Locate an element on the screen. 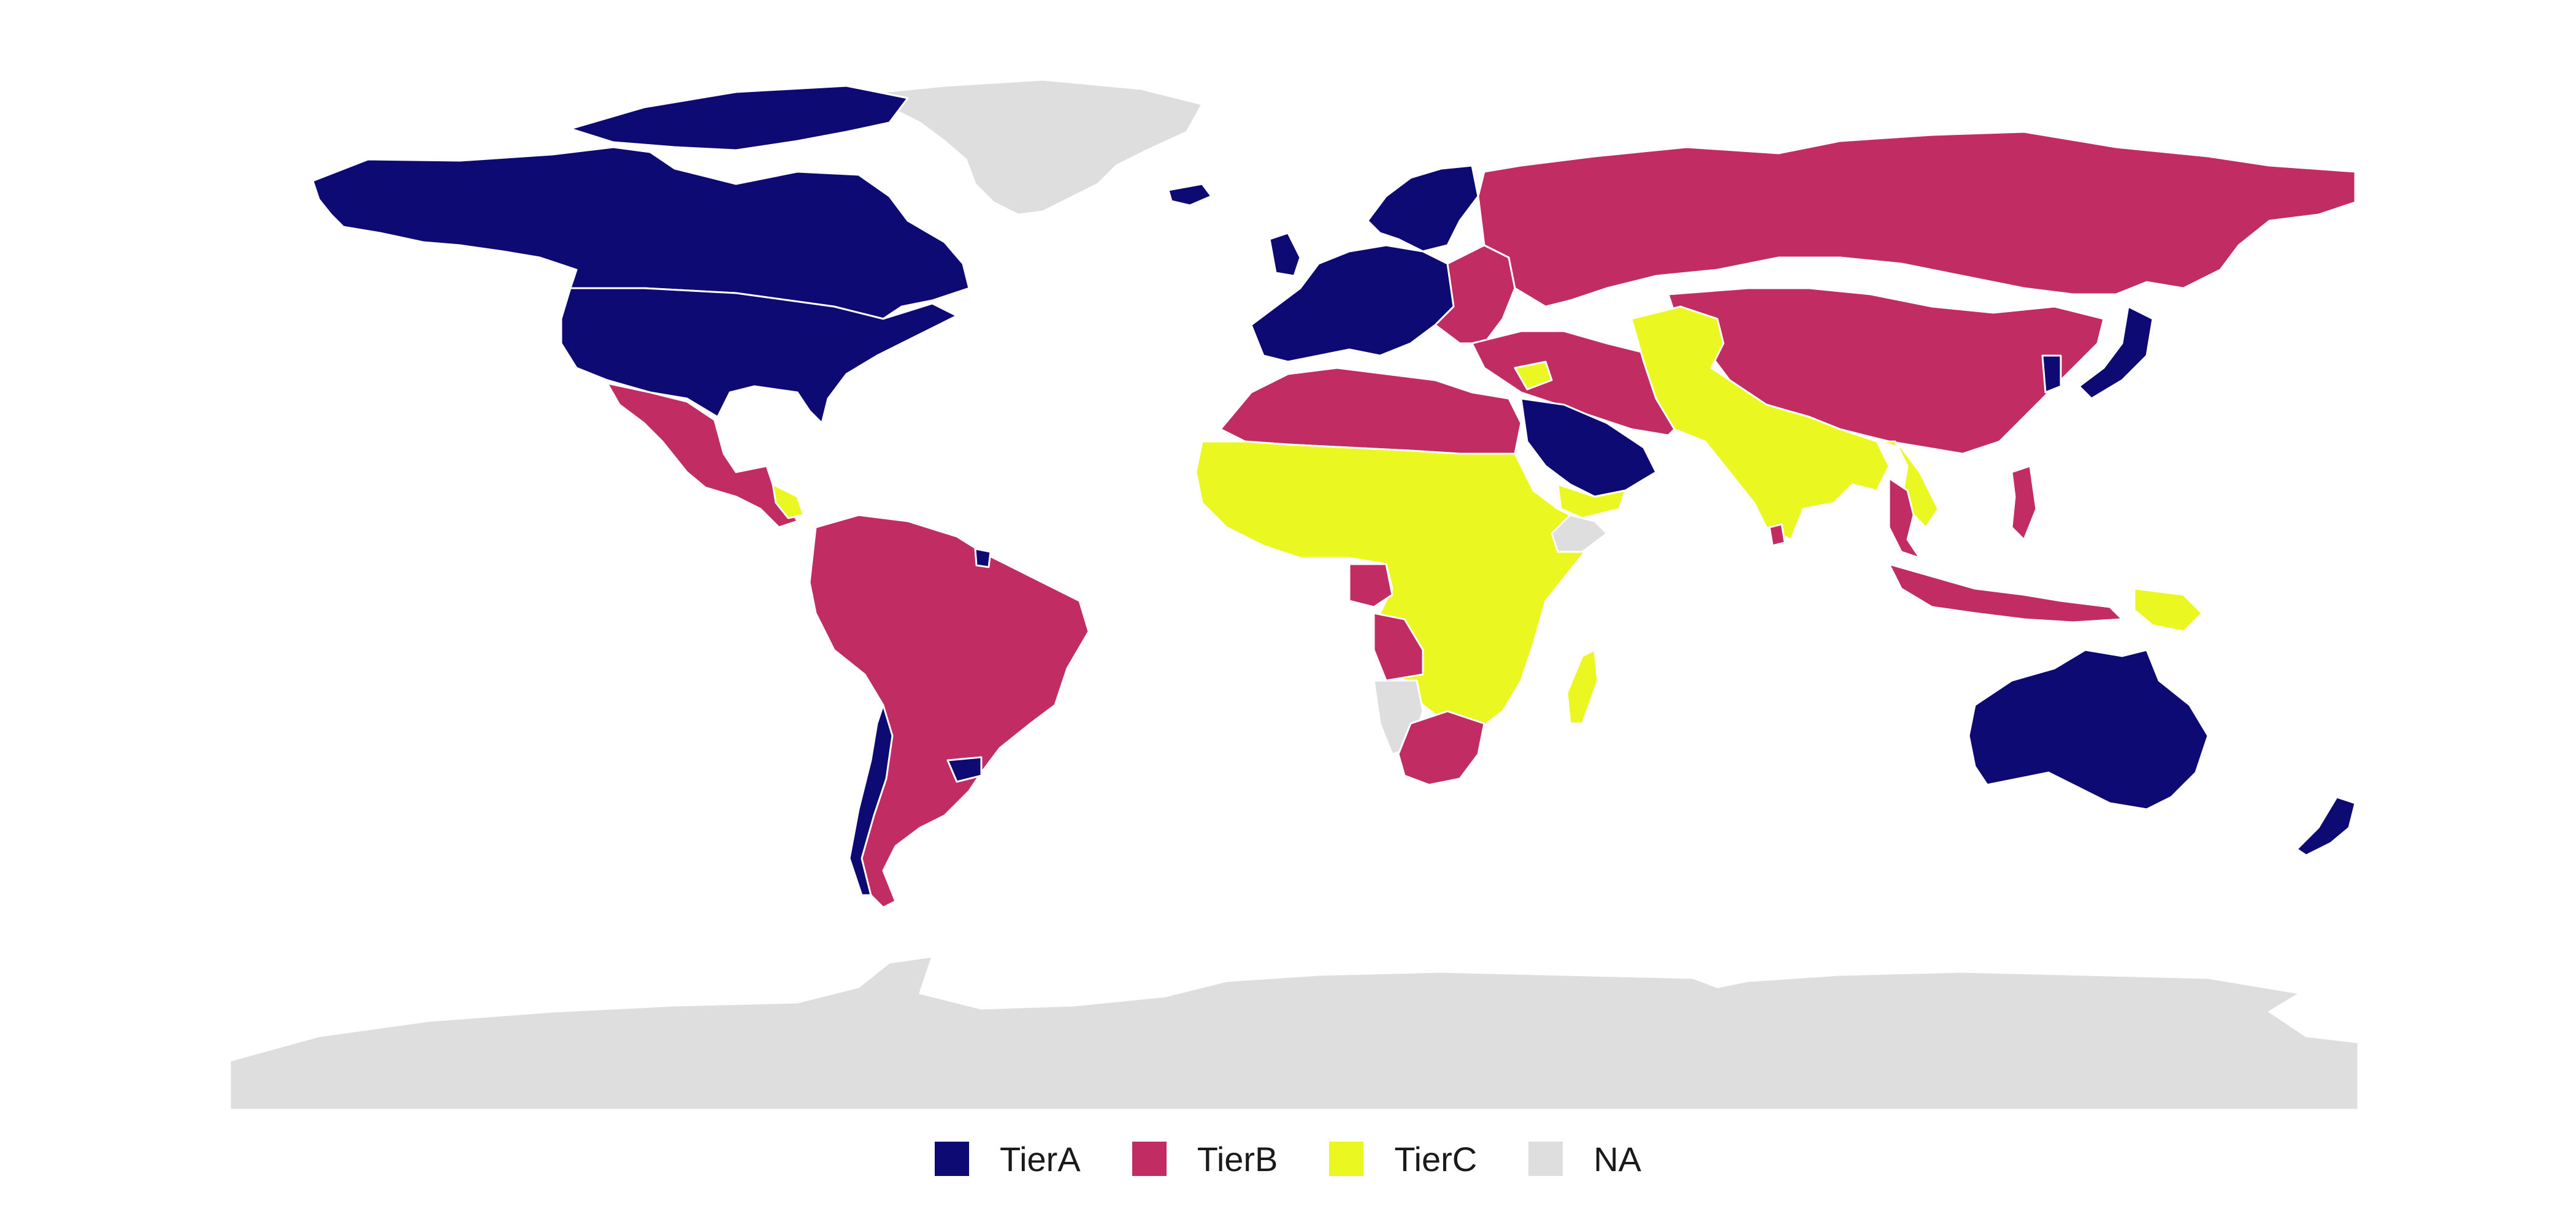 The height and width of the screenshot is (1214, 2576). country-japan is located at coordinates (2116, 352).